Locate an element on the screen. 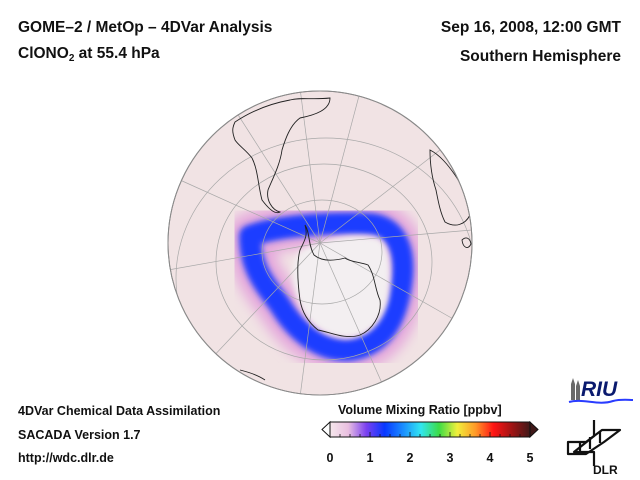 Image resolution: width=640 pixels, height=480 pixels. dlr-logo: DLR is located at coordinates (594, 448).